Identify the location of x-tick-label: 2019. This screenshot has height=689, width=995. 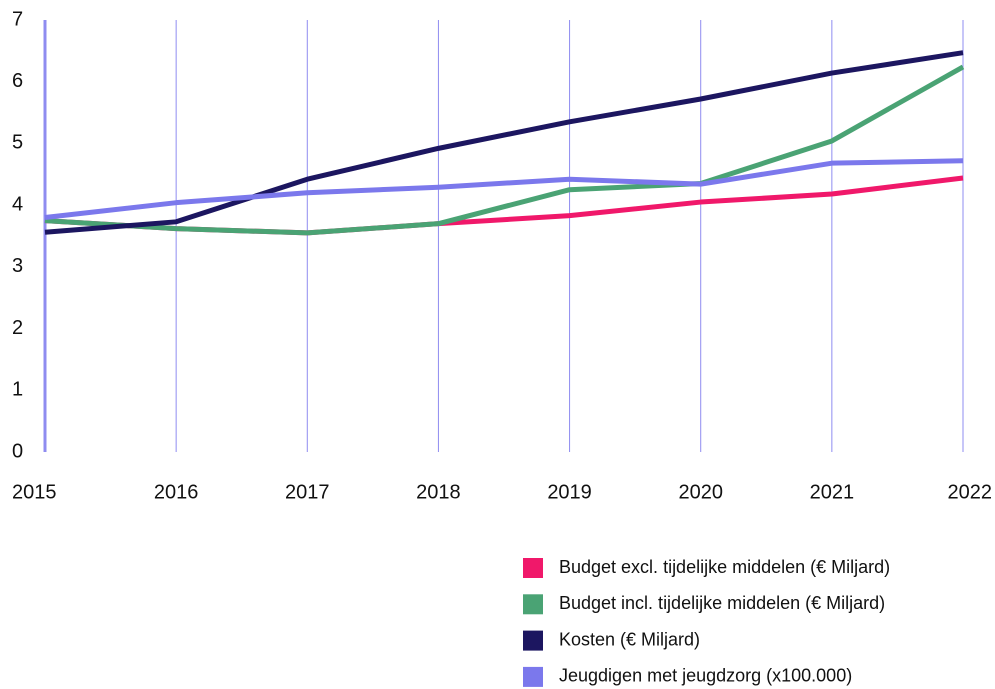
(569, 492).